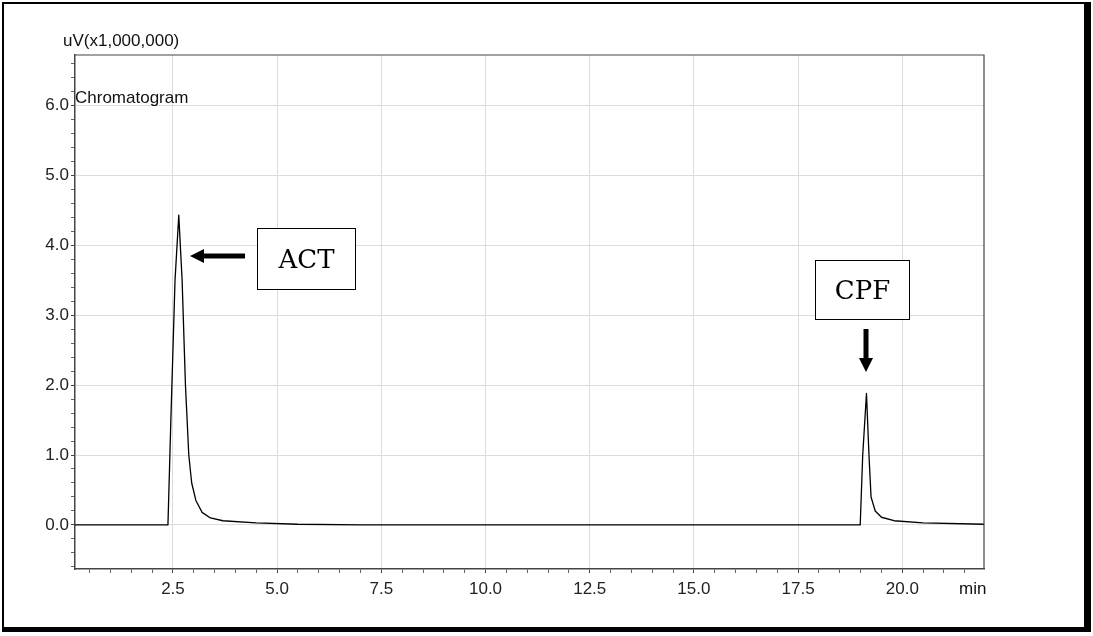 The image size is (1093, 636). What do you see at coordinates (57, 174) in the screenshot?
I see `y-tick-label: 5.0` at bounding box center [57, 174].